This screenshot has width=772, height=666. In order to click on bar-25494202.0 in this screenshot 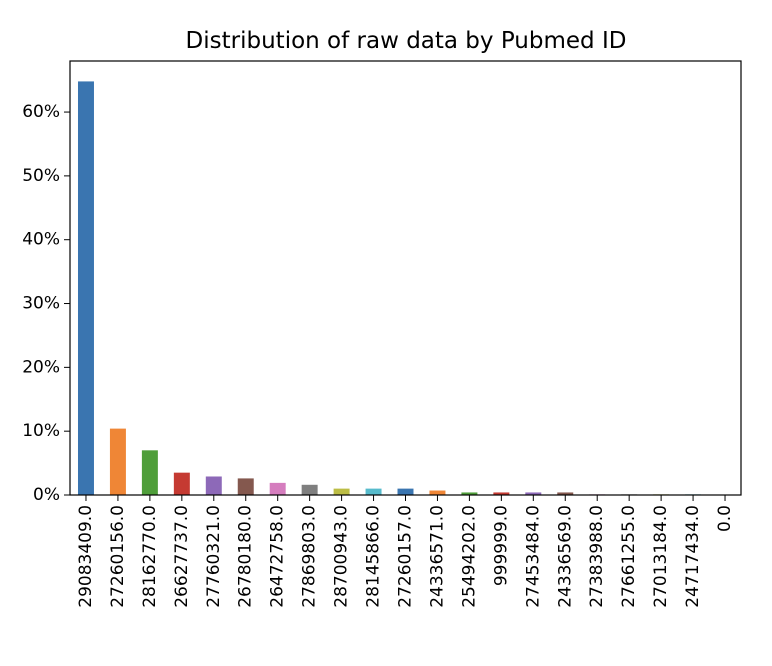, I will do `click(469, 493)`.